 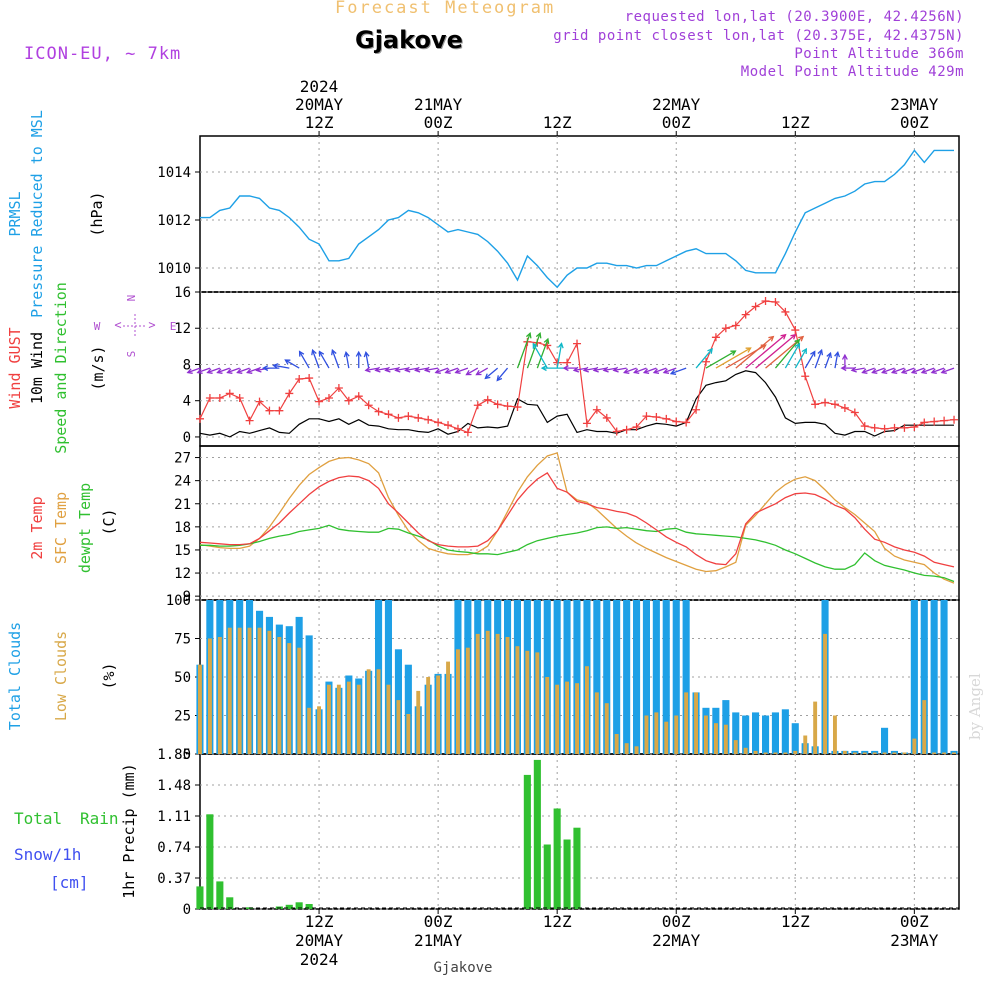 What do you see at coordinates (914, 122) in the screenshot?
I see `time-label-top-hour-5: 00Z` at bounding box center [914, 122].